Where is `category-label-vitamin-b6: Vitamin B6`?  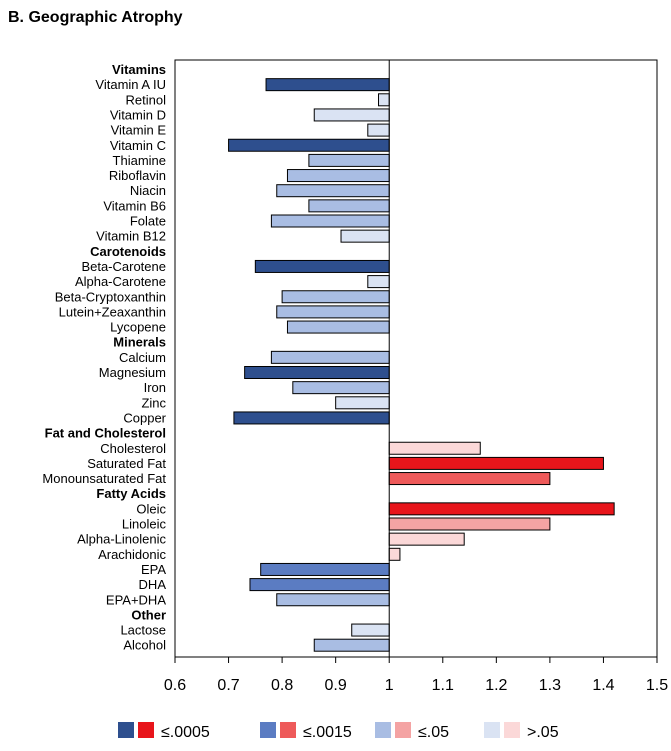
category-label-vitamin-b6: Vitamin B6 is located at coordinates (134, 205).